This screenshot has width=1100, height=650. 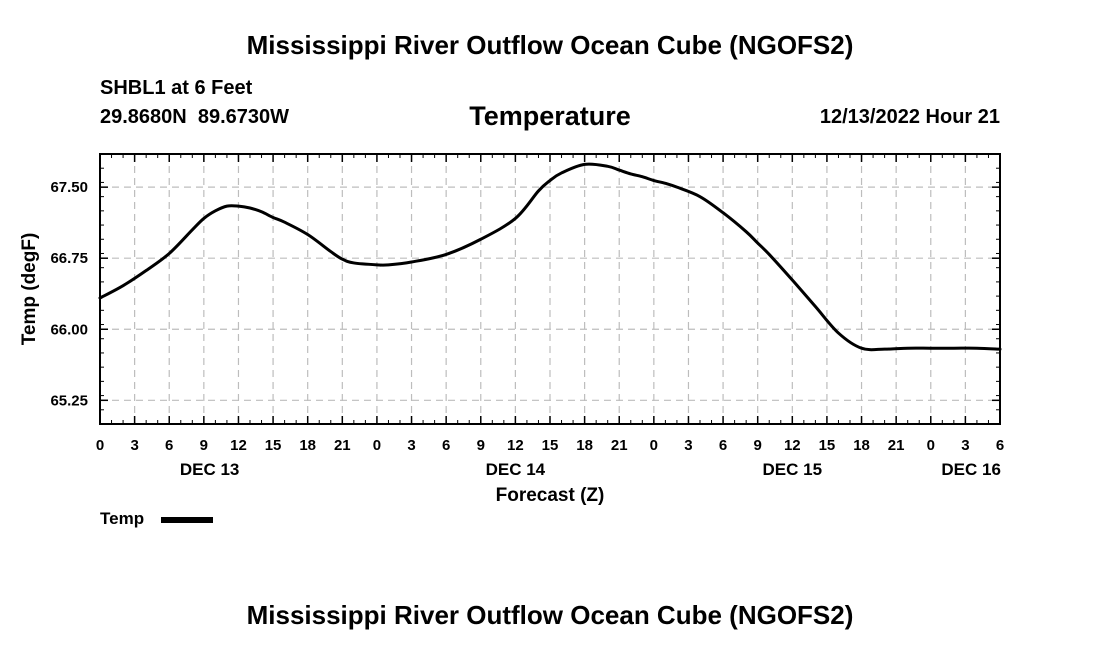 What do you see at coordinates (69, 187) in the screenshot?
I see `y-tick-label: 67.50` at bounding box center [69, 187].